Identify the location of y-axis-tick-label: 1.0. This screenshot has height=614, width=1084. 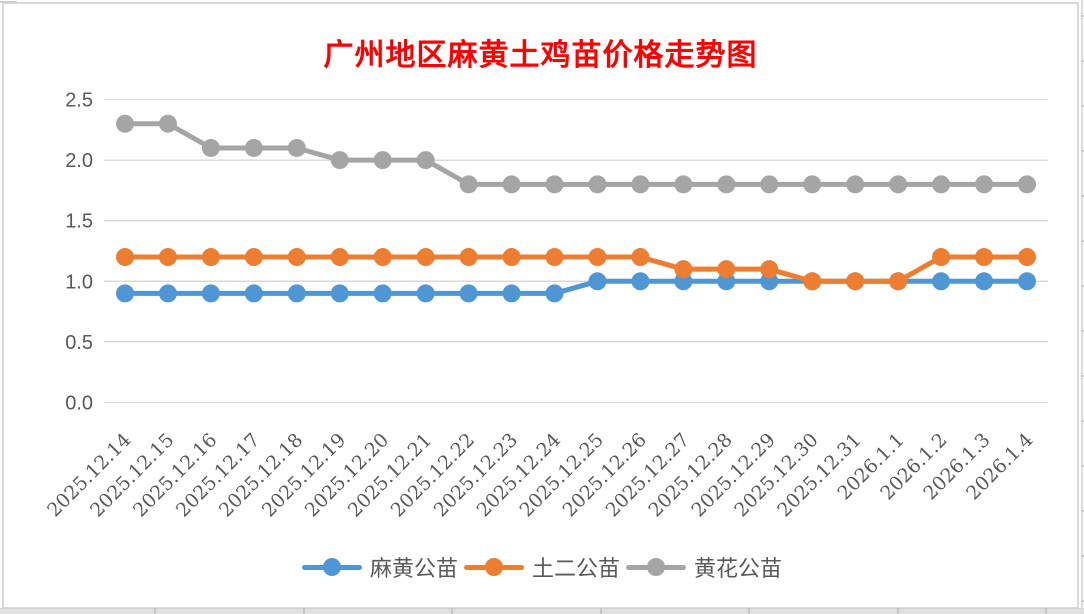
(79, 282).